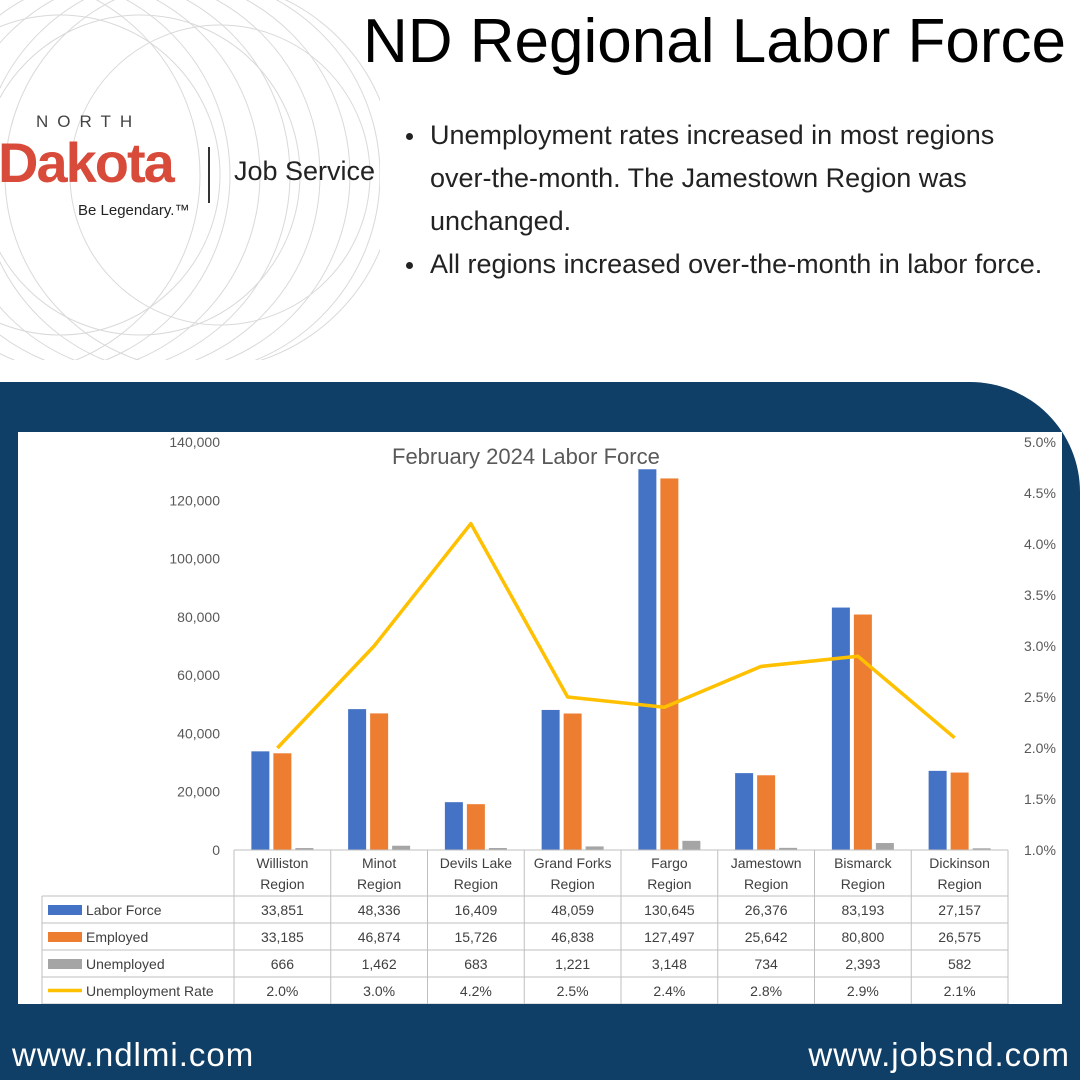  Describe the element at coordinates (282, 910) in the screenshot. I see `table-cell-value: 33,851` at that location.